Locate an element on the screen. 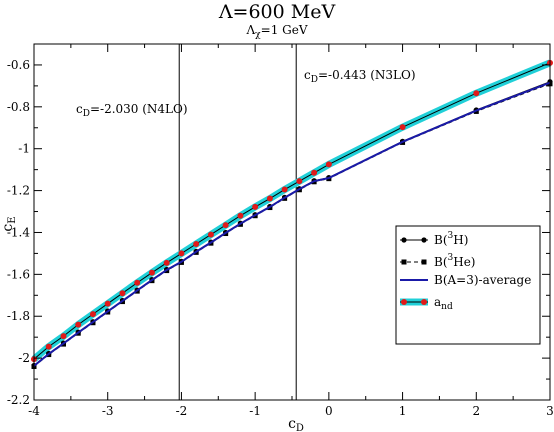 The width and height of the screenshot is (554, 432). subtitle-rest: =1 GeV is located at coordinates (284, 30).